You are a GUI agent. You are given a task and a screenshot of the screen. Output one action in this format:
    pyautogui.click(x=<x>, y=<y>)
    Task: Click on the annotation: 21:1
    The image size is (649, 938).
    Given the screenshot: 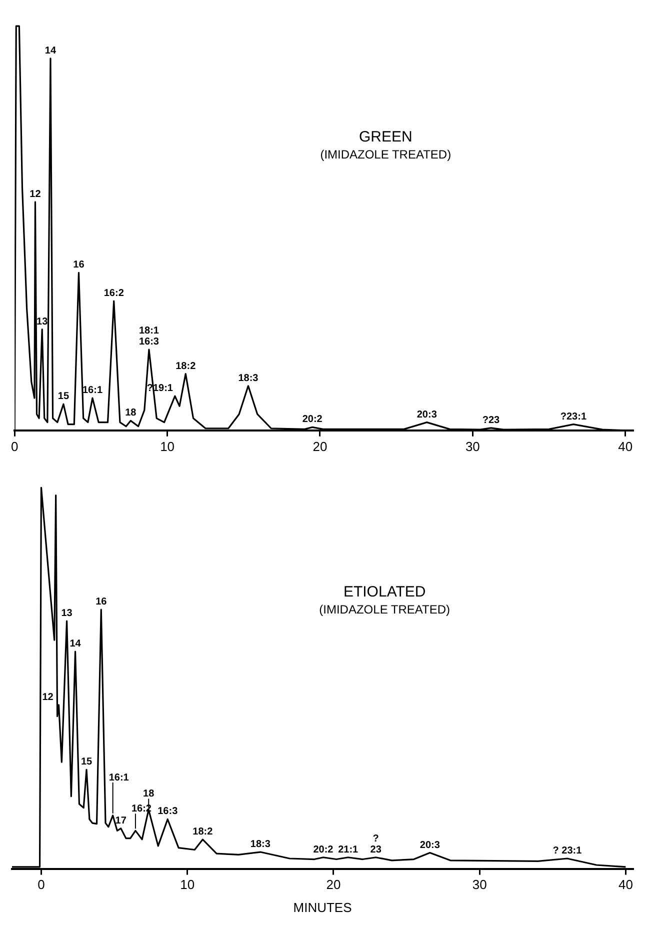 What is the action you would take?
    pyautogui.click(x=348, y=850)
    